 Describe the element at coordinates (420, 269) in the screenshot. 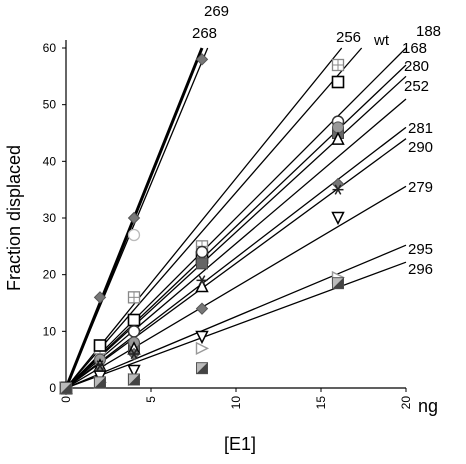

I see `series-label-296: 296` at that location.